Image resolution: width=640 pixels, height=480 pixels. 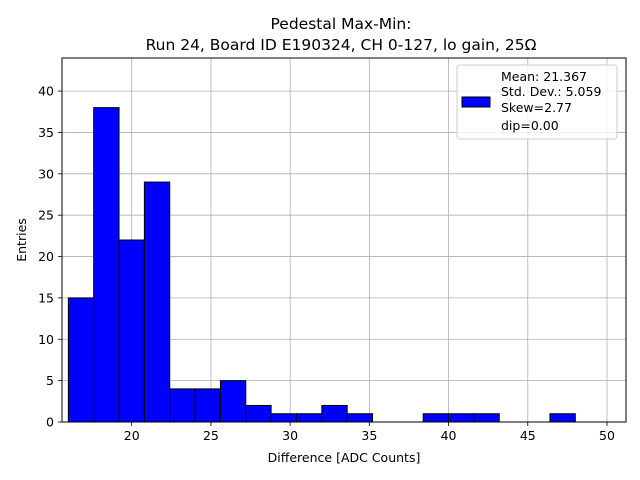 What do you see at coordinates (50, 422) in the screenshot?
I see `y-tick-label: 0` at bounding box center [50, 422].